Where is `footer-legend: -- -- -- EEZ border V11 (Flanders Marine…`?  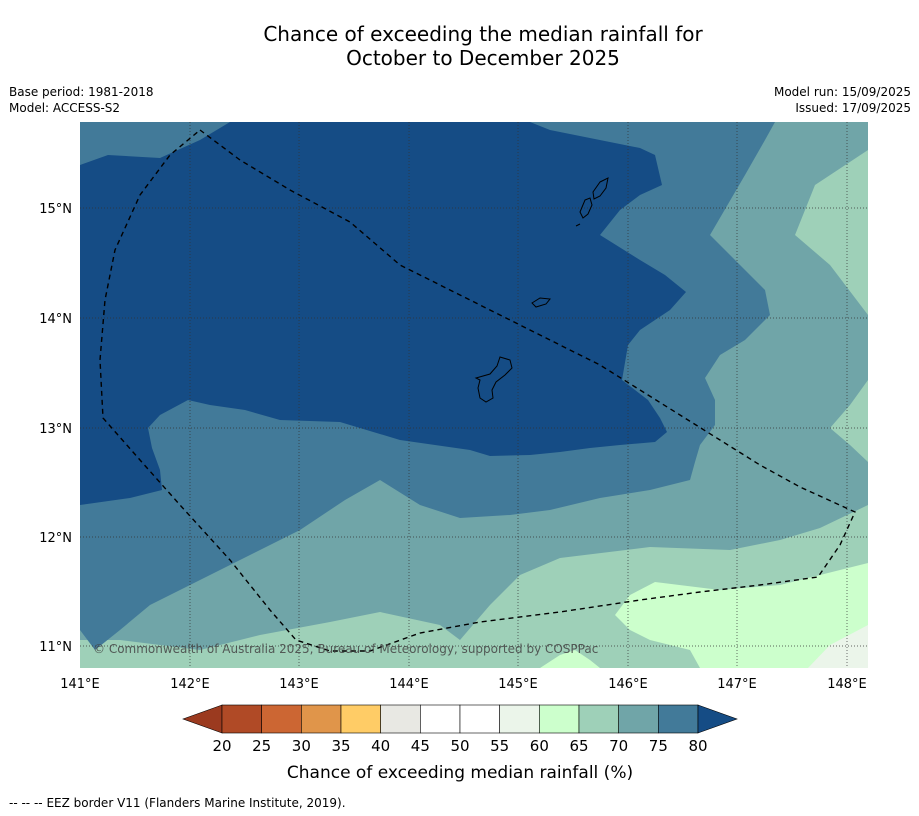 footer-legend: -- -- -- EEZ border V11 (Flanders Marine… is located at coordinates (177, 803).